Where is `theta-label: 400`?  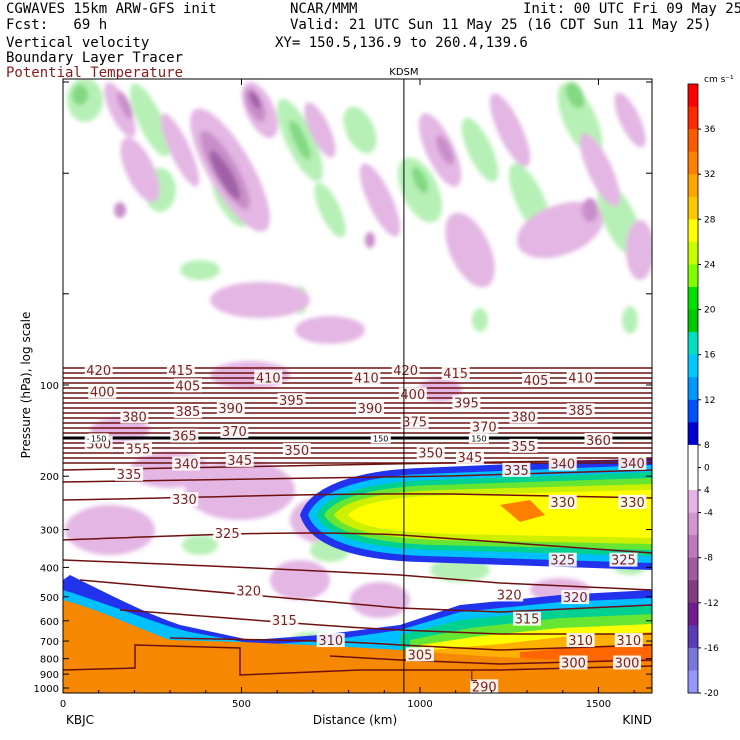 theta-label: 400 is located at coordinates (412, 395).